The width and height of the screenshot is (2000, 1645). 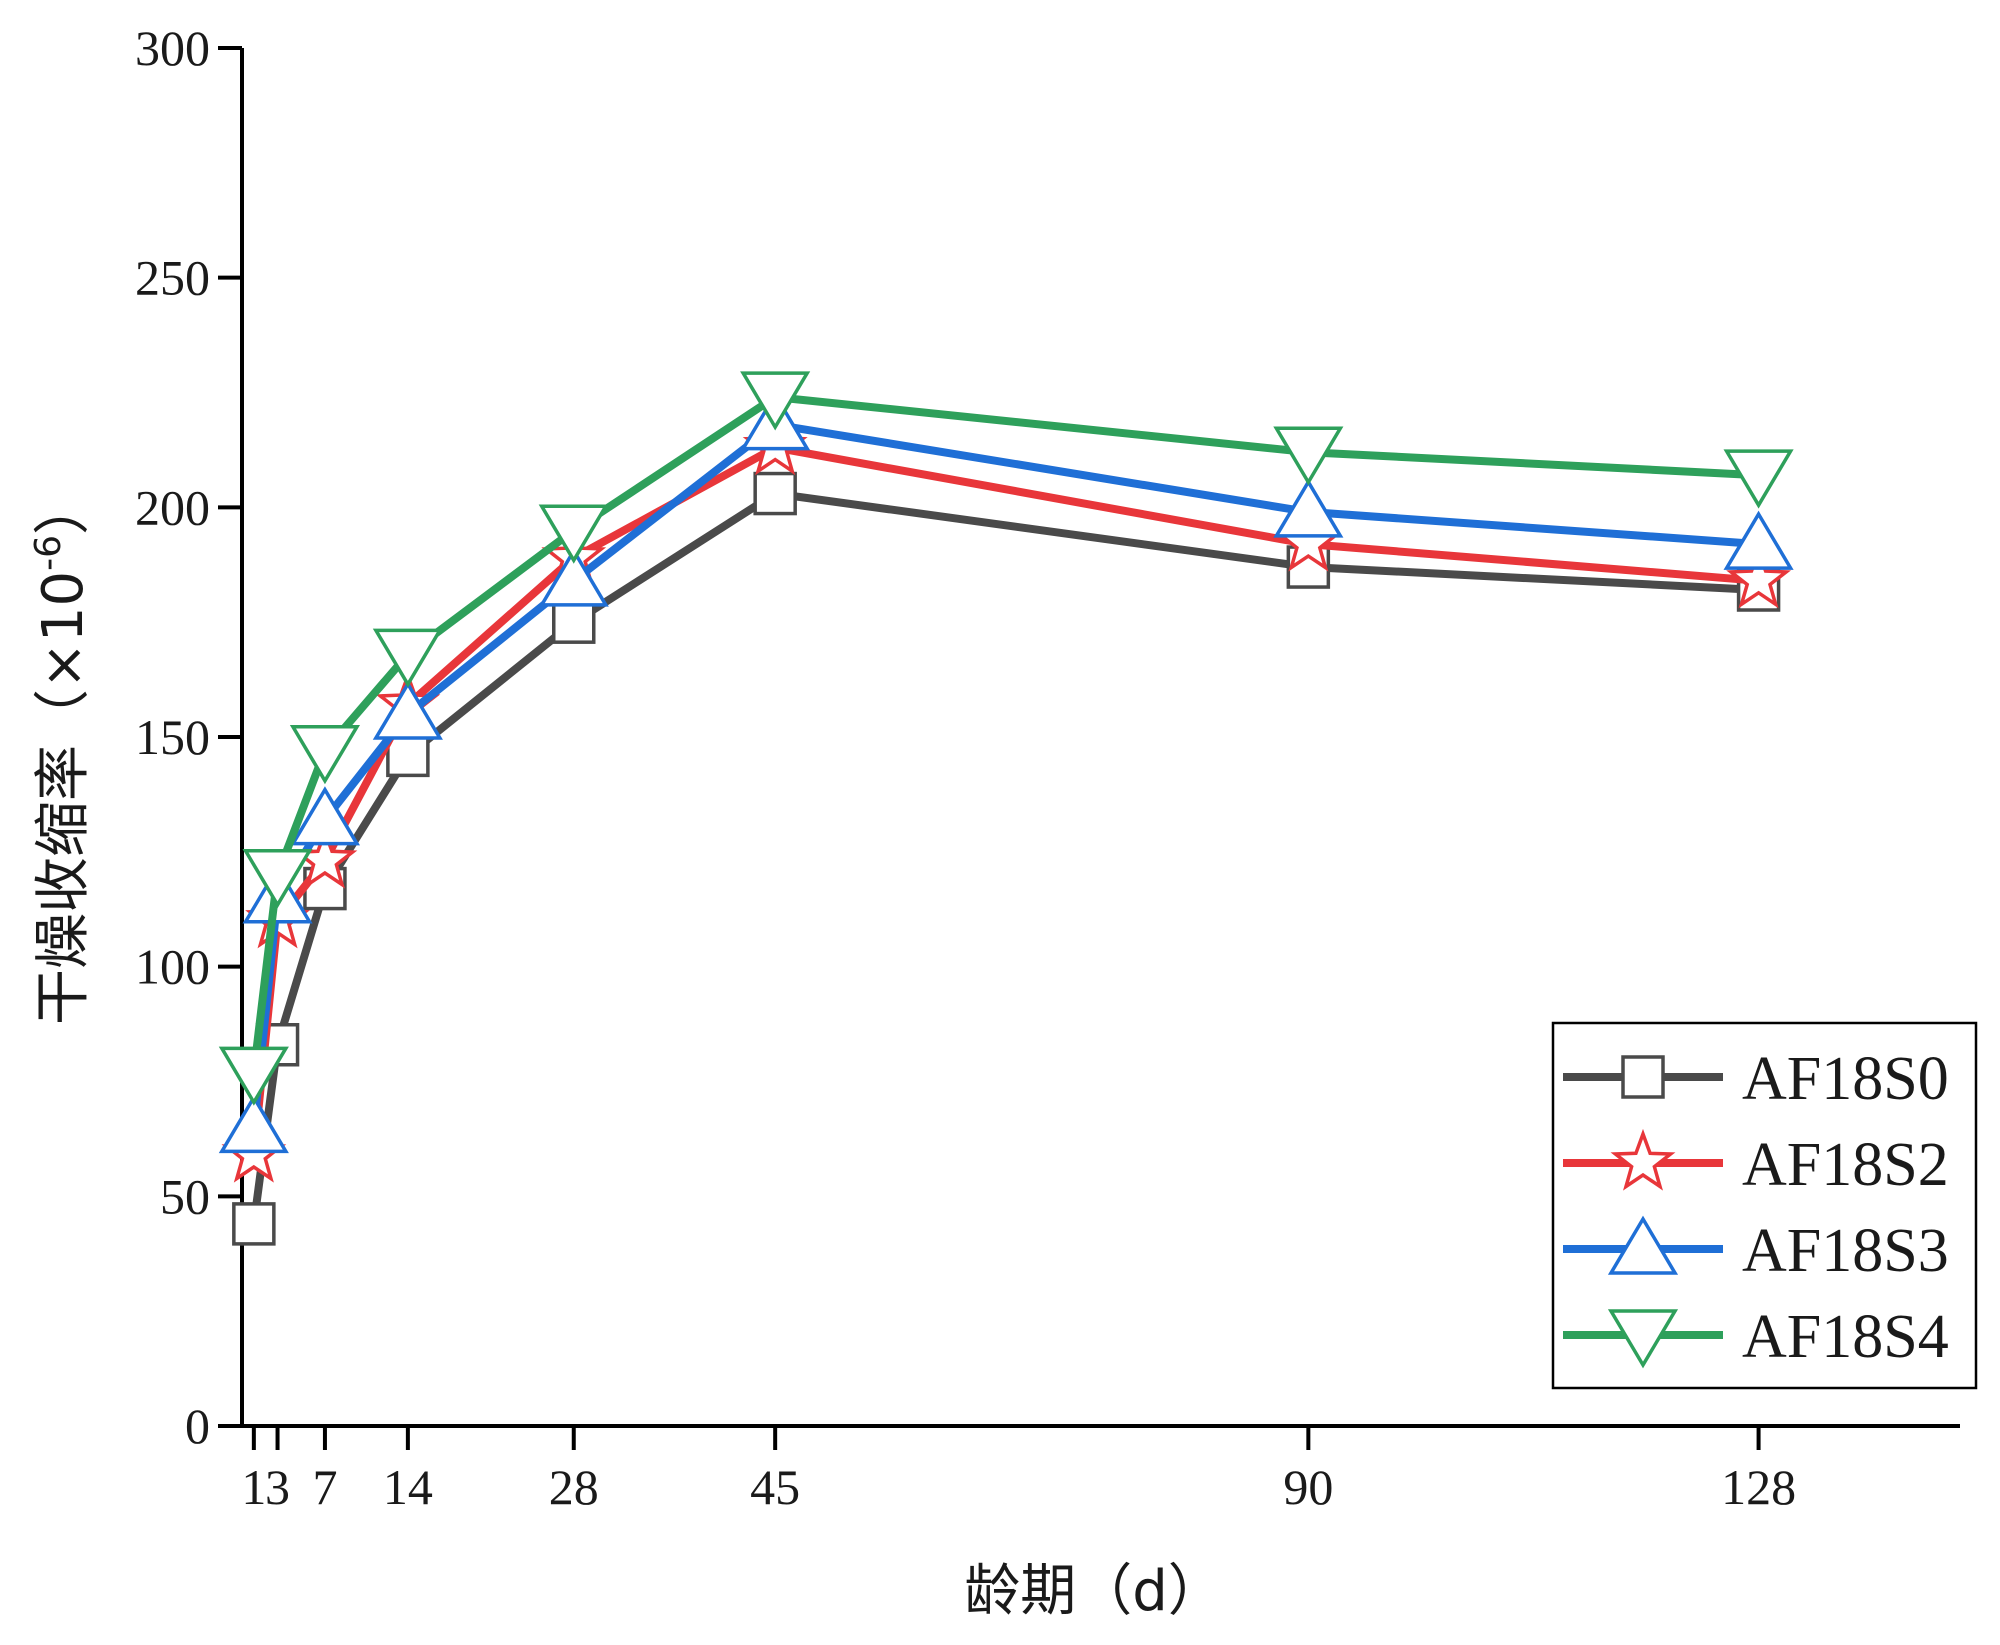 I want to click on x-tick-label: 7, so click(x=324, y=1487).